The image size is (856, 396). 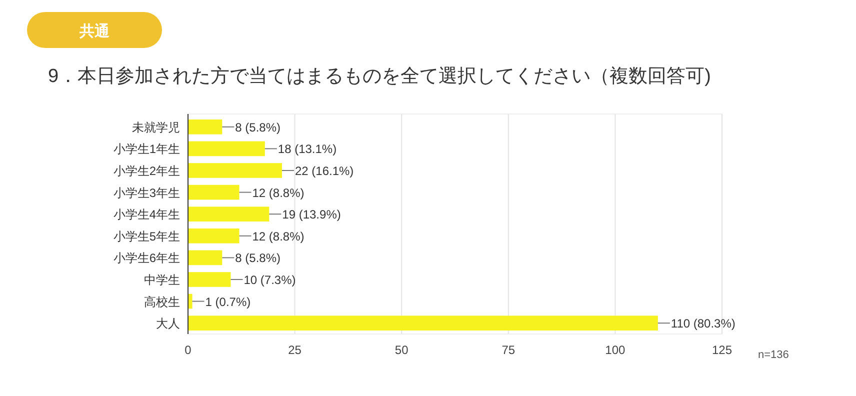 What do you see at coordinates (307, 149) in the screenshot?
I see `data-label: 18 (13.1%)` at bounding box center [307, 149].